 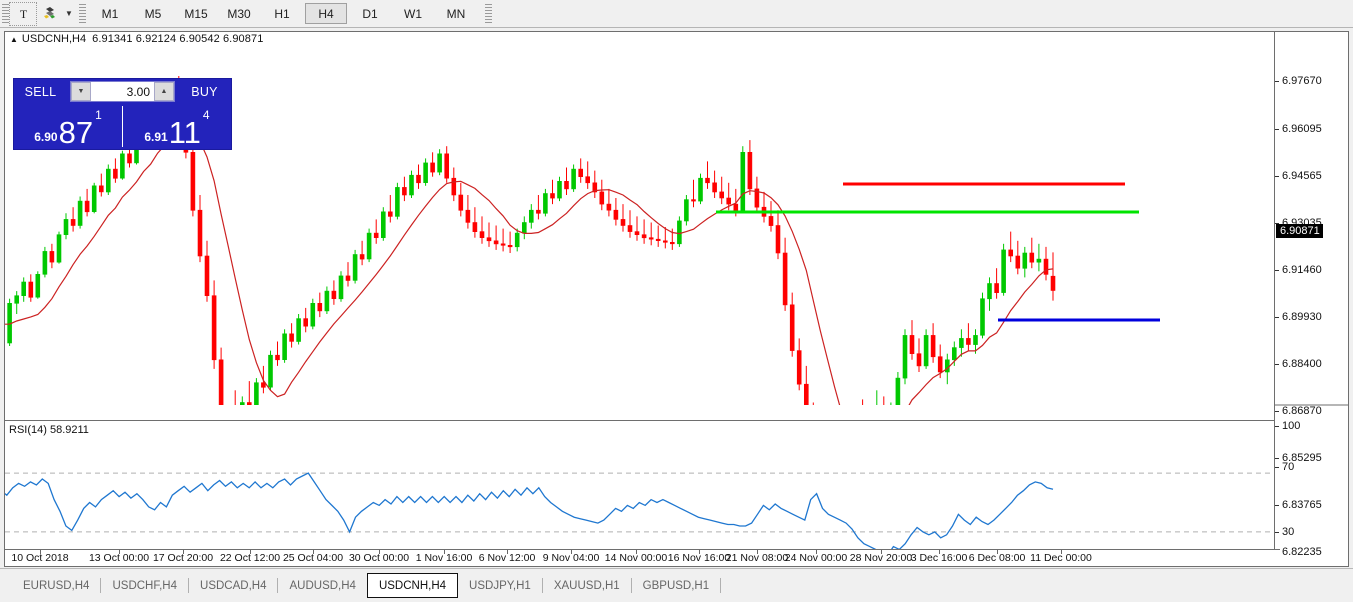 I want to click on time-label-15: 6 Dec 08:00, so click(x=997, y=558).